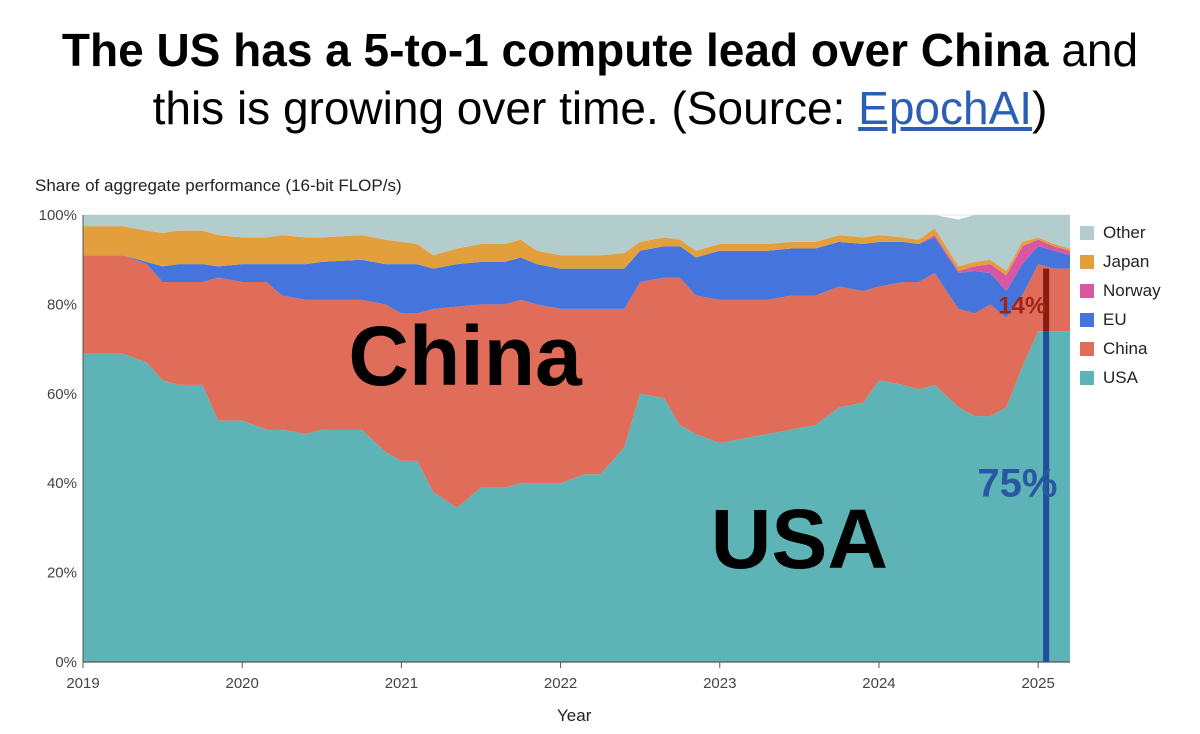  What do you see at coordinates (1125, 348) in the screenshot?
I see `legend-label-china: China` at bounding box center [1125, 348].